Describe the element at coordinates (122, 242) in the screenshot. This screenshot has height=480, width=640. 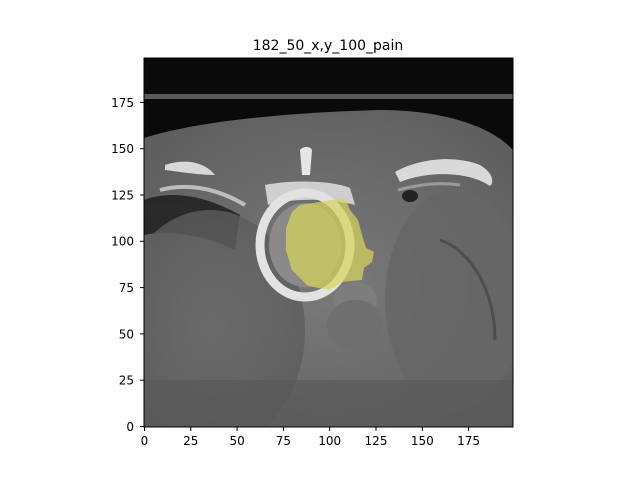
I see `y-tick-label: 100` at that location.